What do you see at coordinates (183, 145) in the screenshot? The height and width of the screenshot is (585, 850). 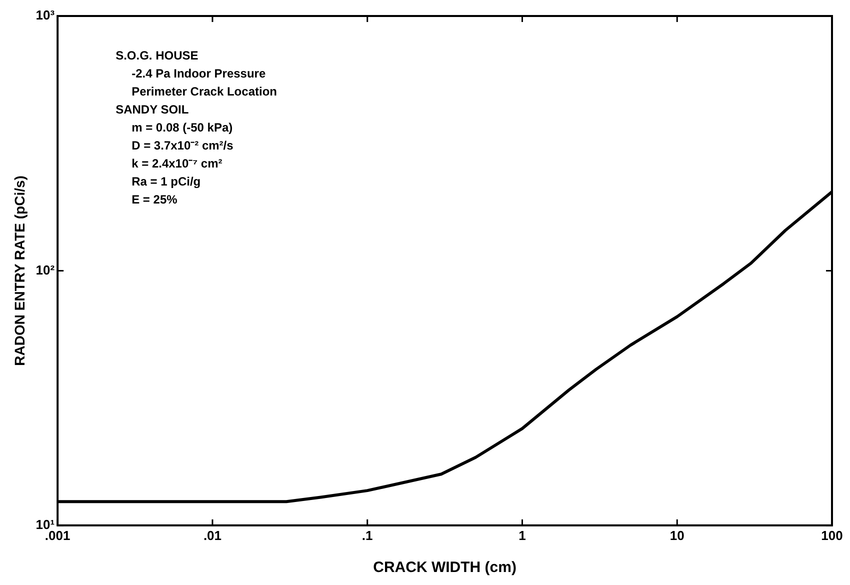 I see `annotation: D = 3.7x10⁻² cm²/s` at bounding box center [183, 145].